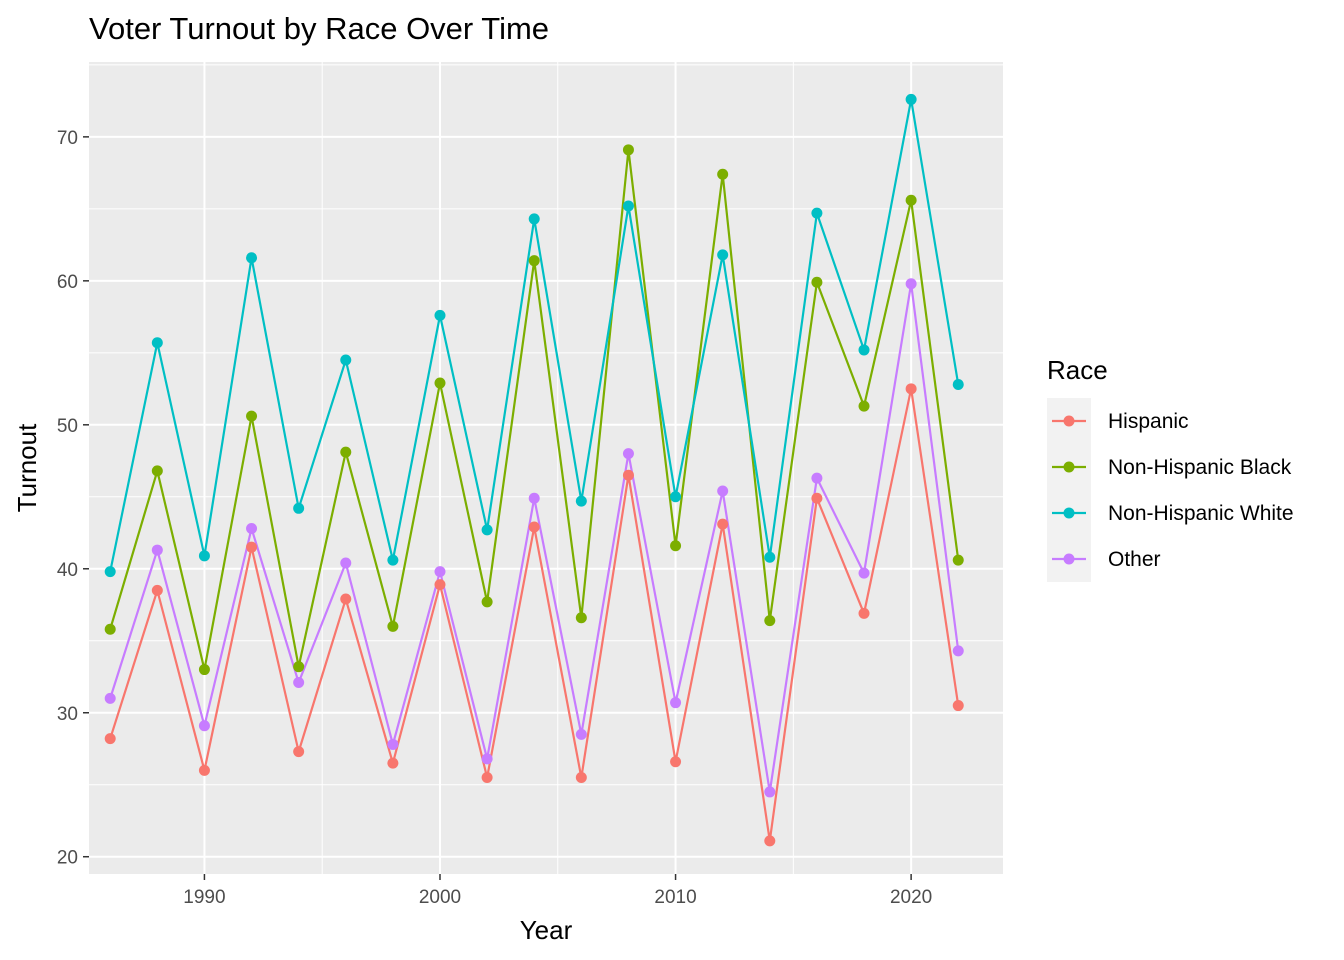  What do you see at coordinates (27, 467) in the screenshot?
I see `y-axis-title: Turnout` at bounding box center [27, 467].